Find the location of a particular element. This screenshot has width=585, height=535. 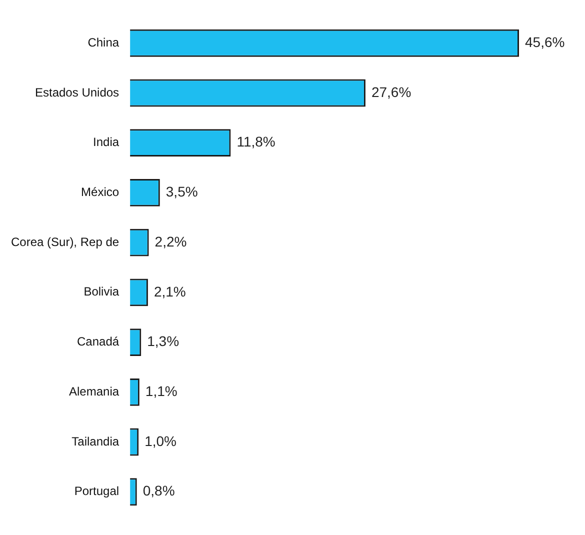

y-tick-label: Tailandia is located at coordinates (96, 441).